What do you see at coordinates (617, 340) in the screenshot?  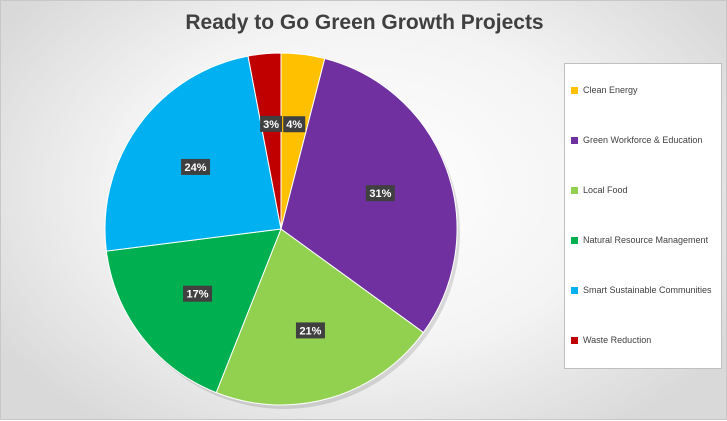 I see `legend-label: Waste Reduction` at bounding box center [617, 340].